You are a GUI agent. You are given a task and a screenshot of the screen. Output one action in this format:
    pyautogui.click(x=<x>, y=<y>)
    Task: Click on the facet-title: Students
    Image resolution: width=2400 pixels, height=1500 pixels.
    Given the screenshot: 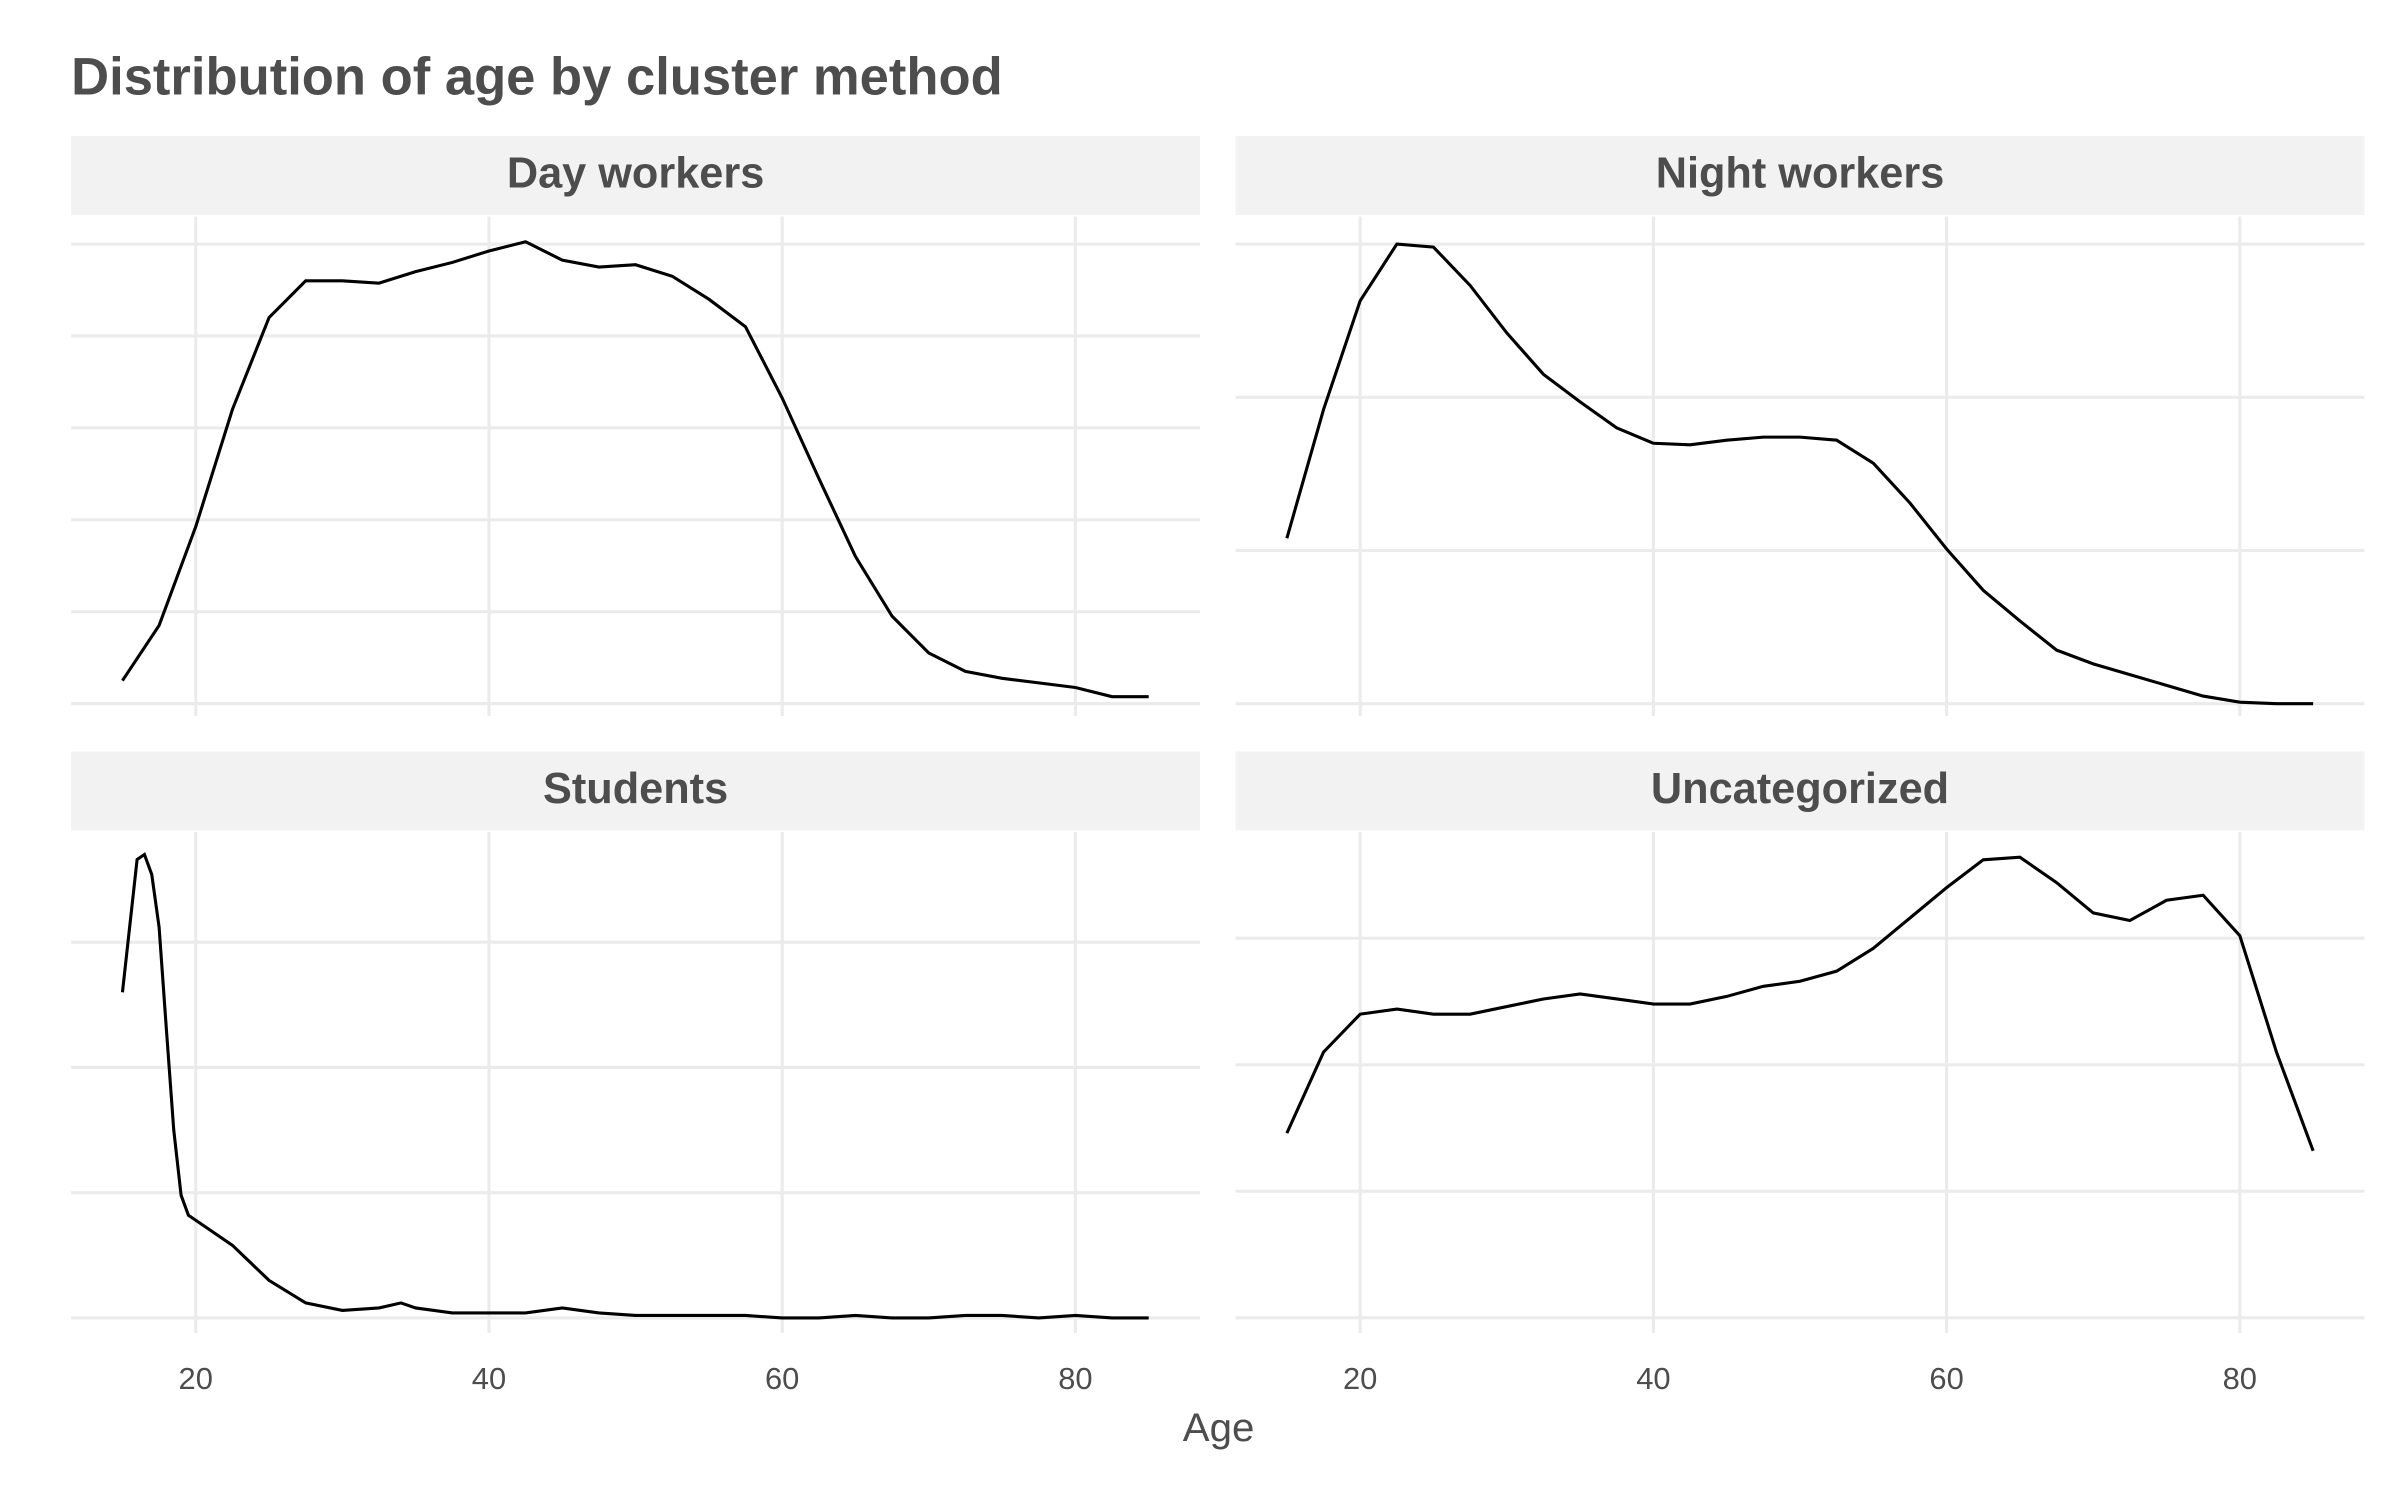 What is the action you would take?
    pyautogui.click(x=635, y=789)
    